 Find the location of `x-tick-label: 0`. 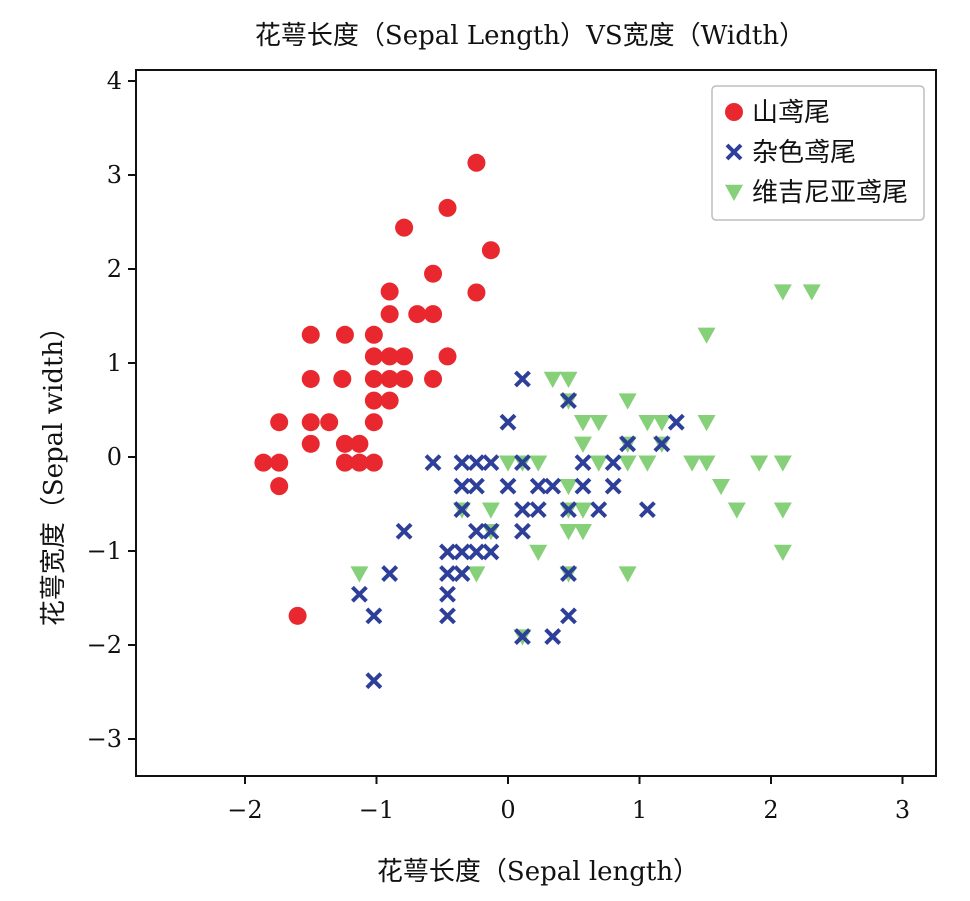

x-tick-label: 0 is located at coordinates (507, 810).